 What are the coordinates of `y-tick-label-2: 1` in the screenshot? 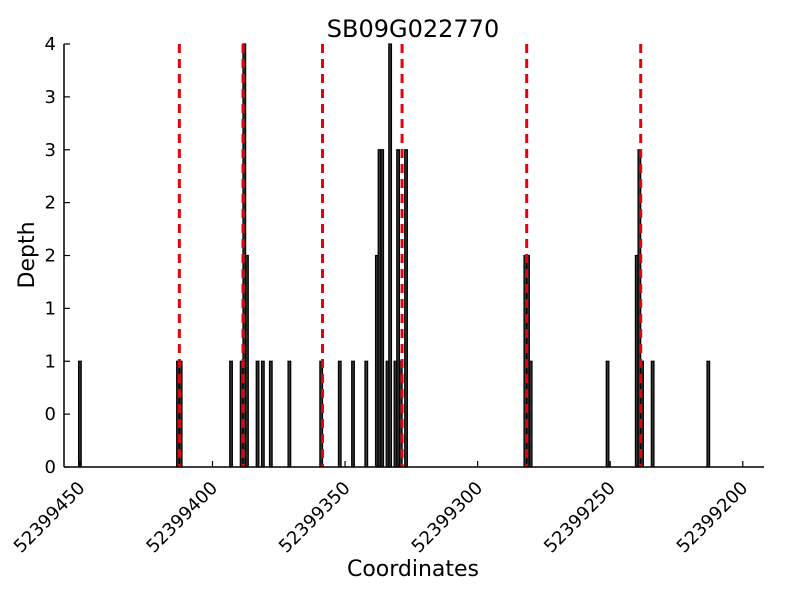 It's located at (50, 361).